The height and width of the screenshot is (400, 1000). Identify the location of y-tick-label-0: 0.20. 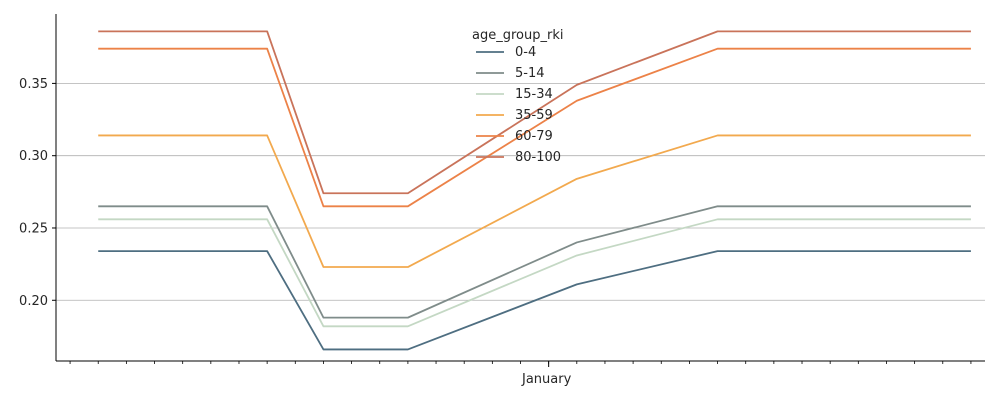
(33, 301).